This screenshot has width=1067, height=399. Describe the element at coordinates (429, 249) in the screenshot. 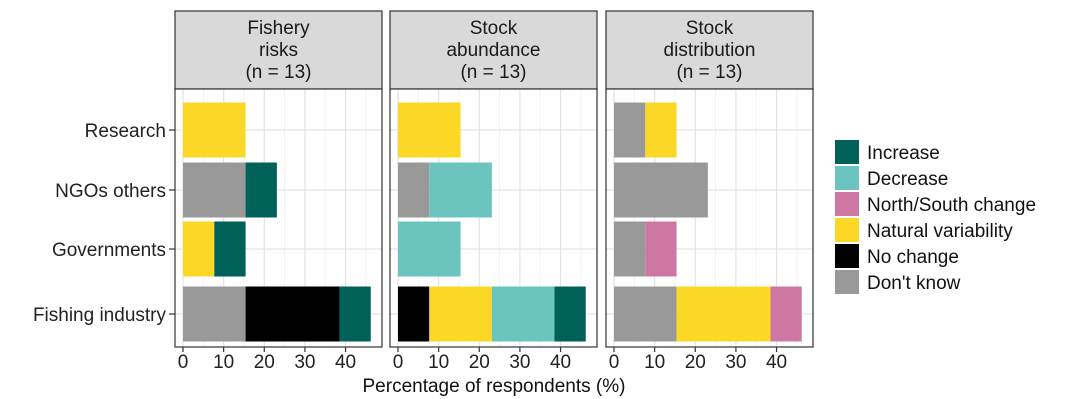

I see `bar-segment-governments-decrease` at that location.